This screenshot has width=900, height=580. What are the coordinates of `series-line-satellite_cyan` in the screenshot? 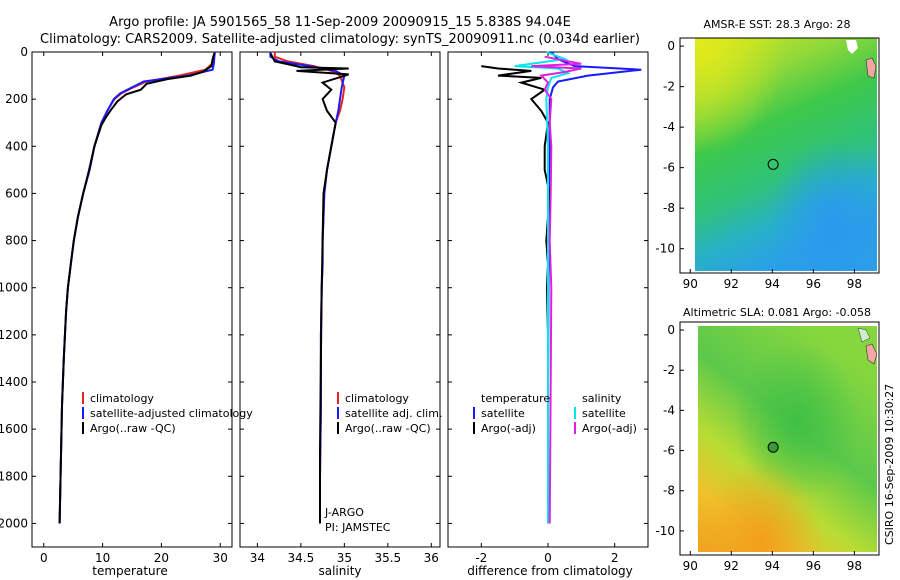 It's located at (542, 287).